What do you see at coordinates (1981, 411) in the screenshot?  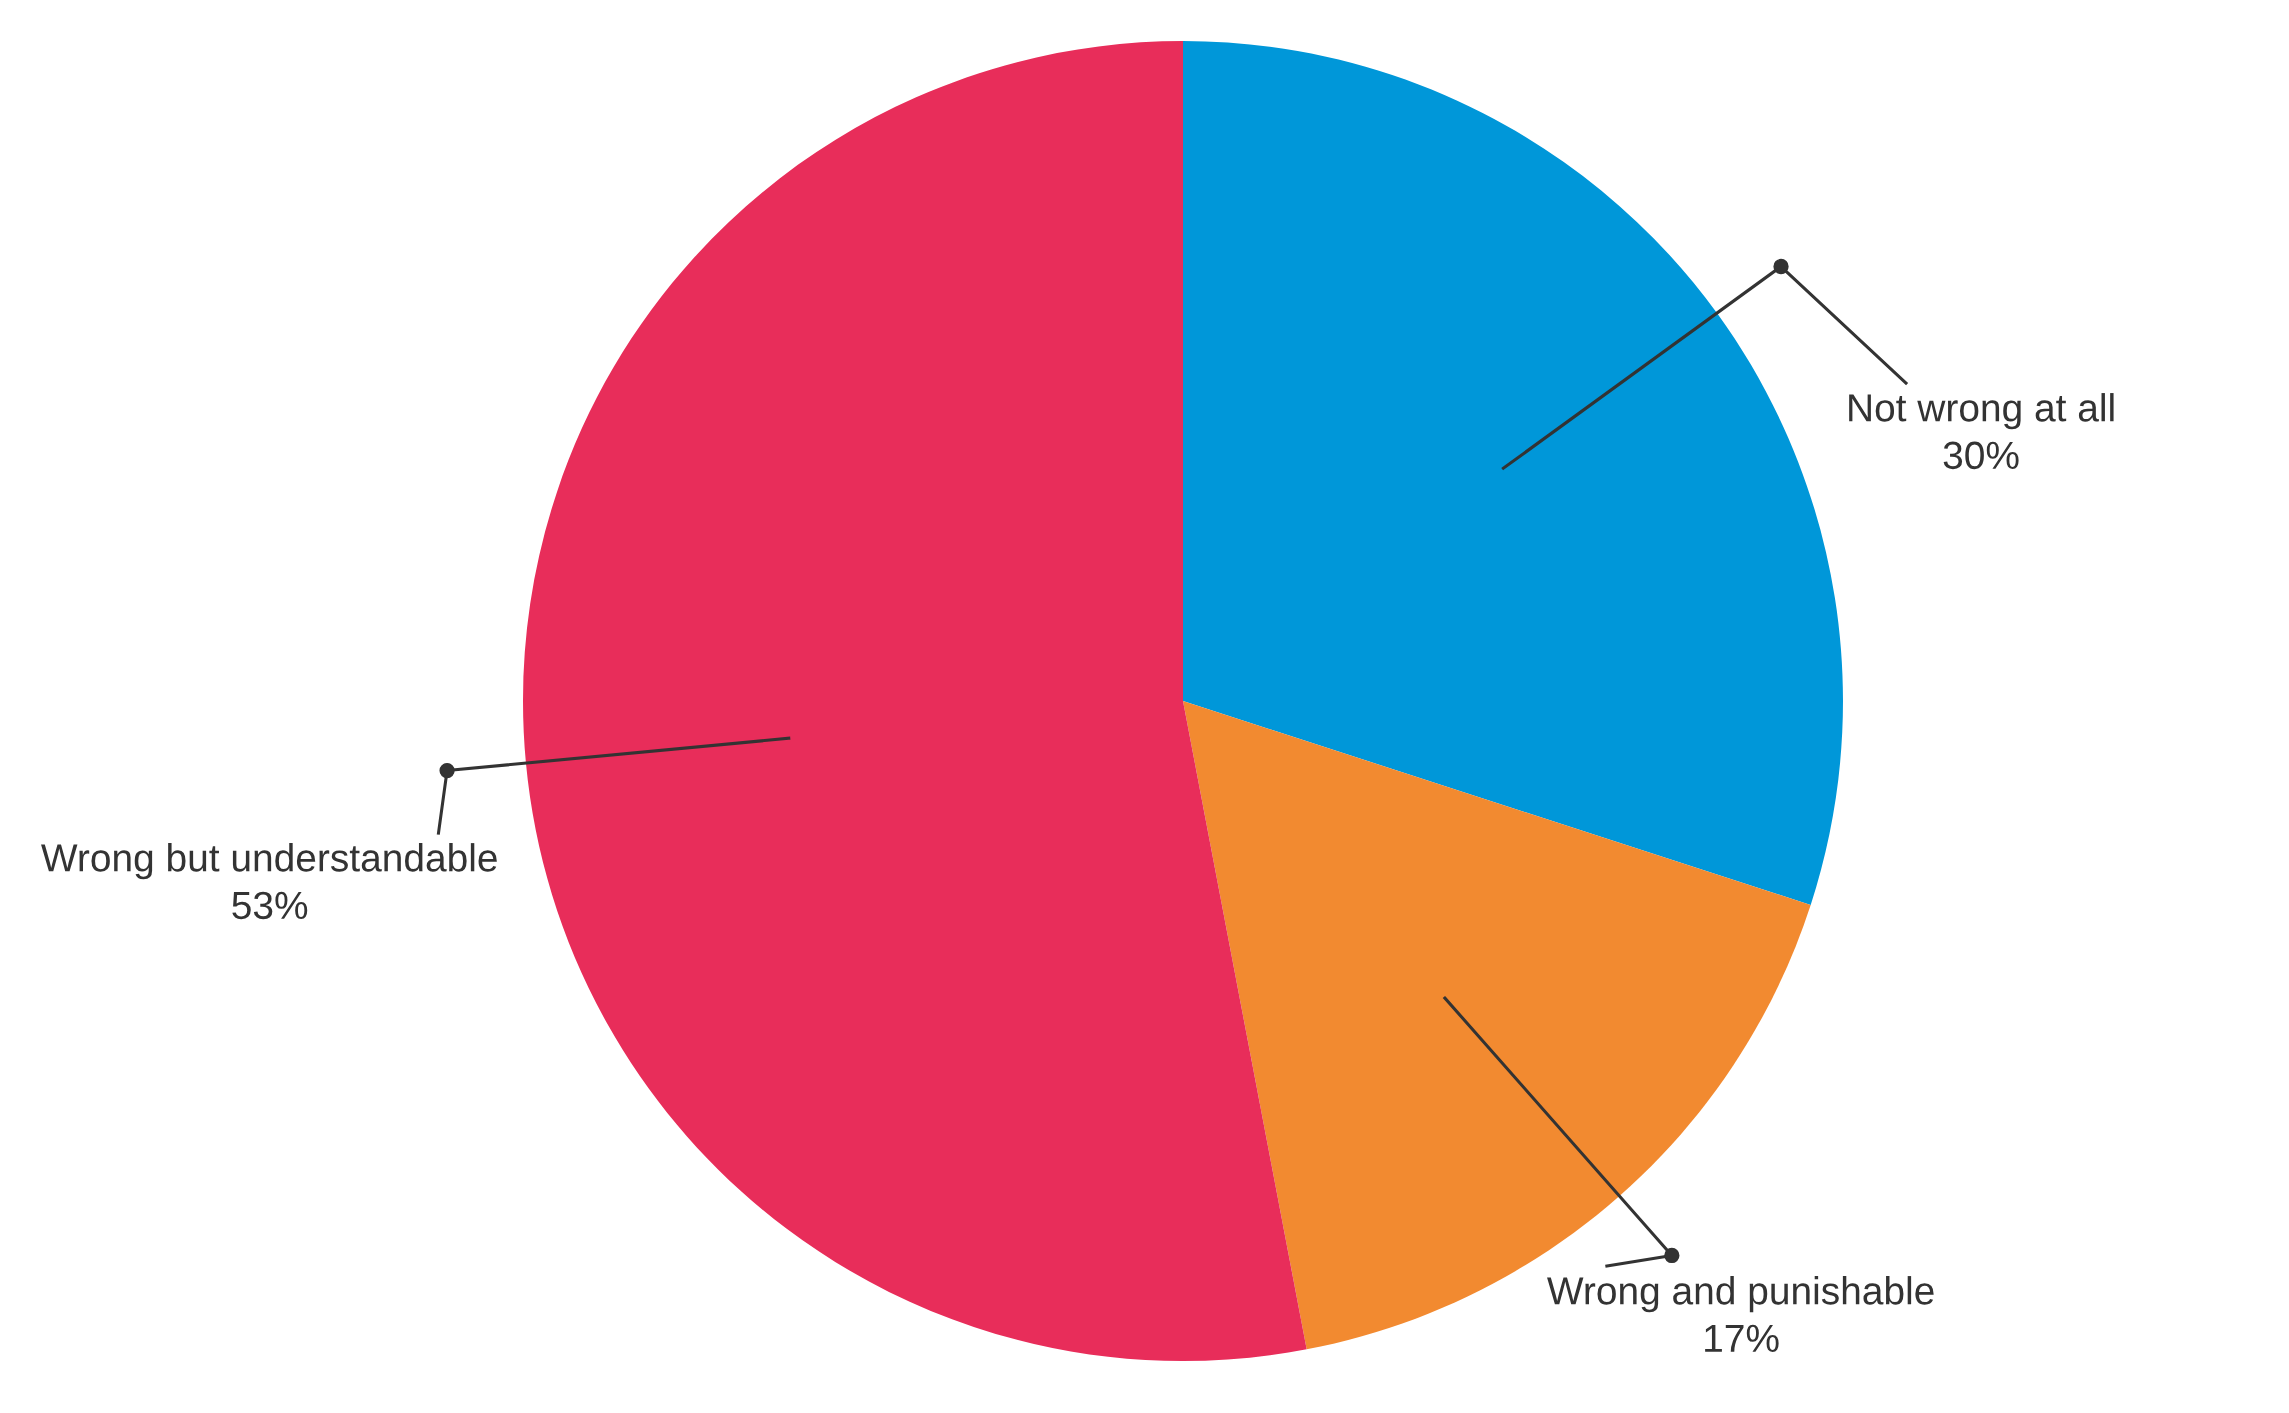 I see `slice-label: Not wrong at all` at bounding box center [1981, 411].